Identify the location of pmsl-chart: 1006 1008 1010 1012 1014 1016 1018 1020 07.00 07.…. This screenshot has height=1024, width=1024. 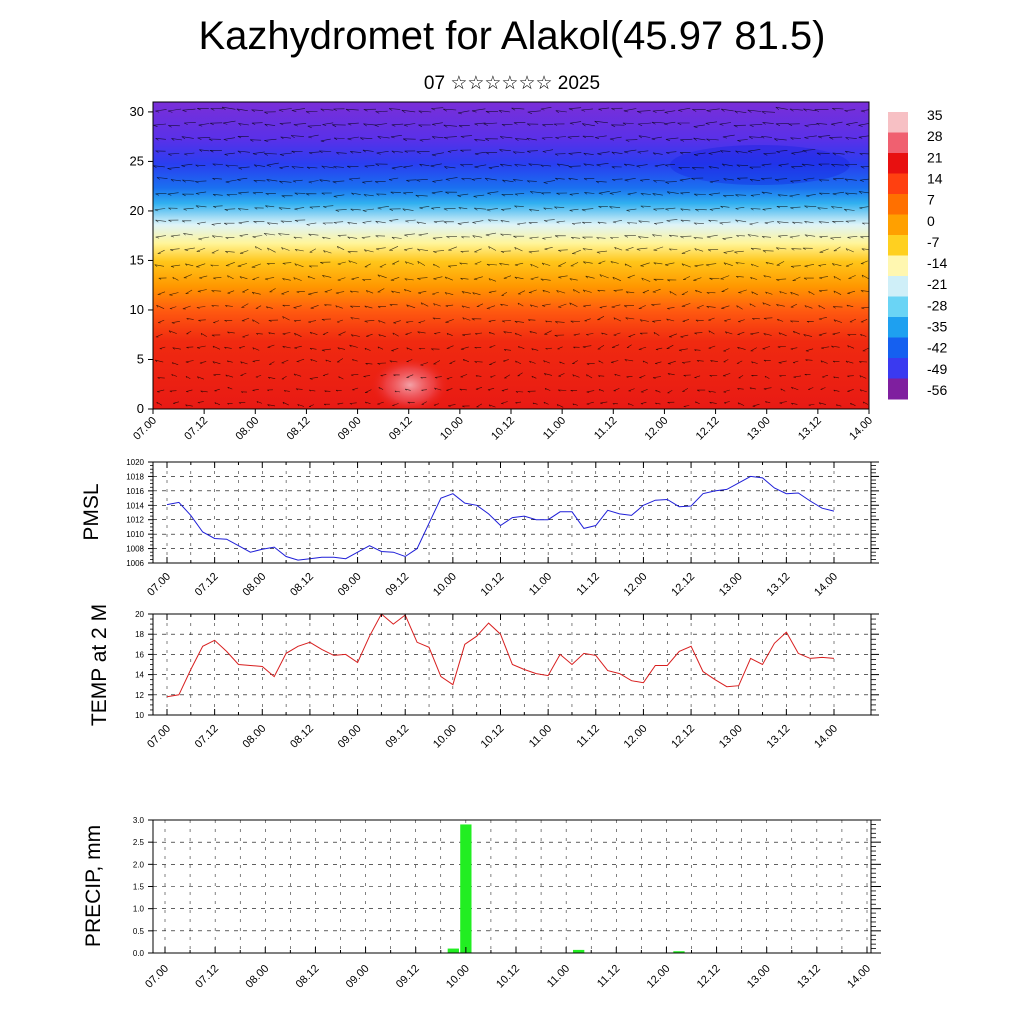
(479, 528).